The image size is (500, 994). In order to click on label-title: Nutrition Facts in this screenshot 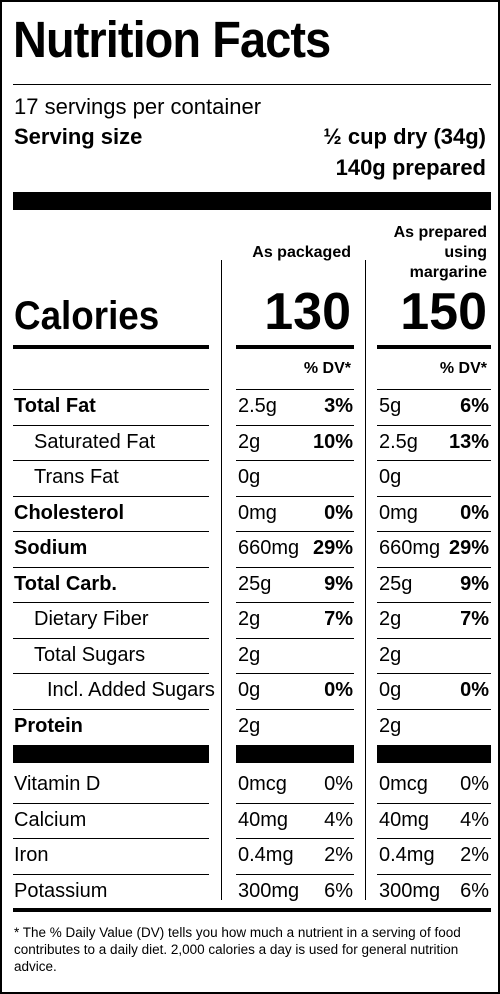, I will do `click(172, 39)`.